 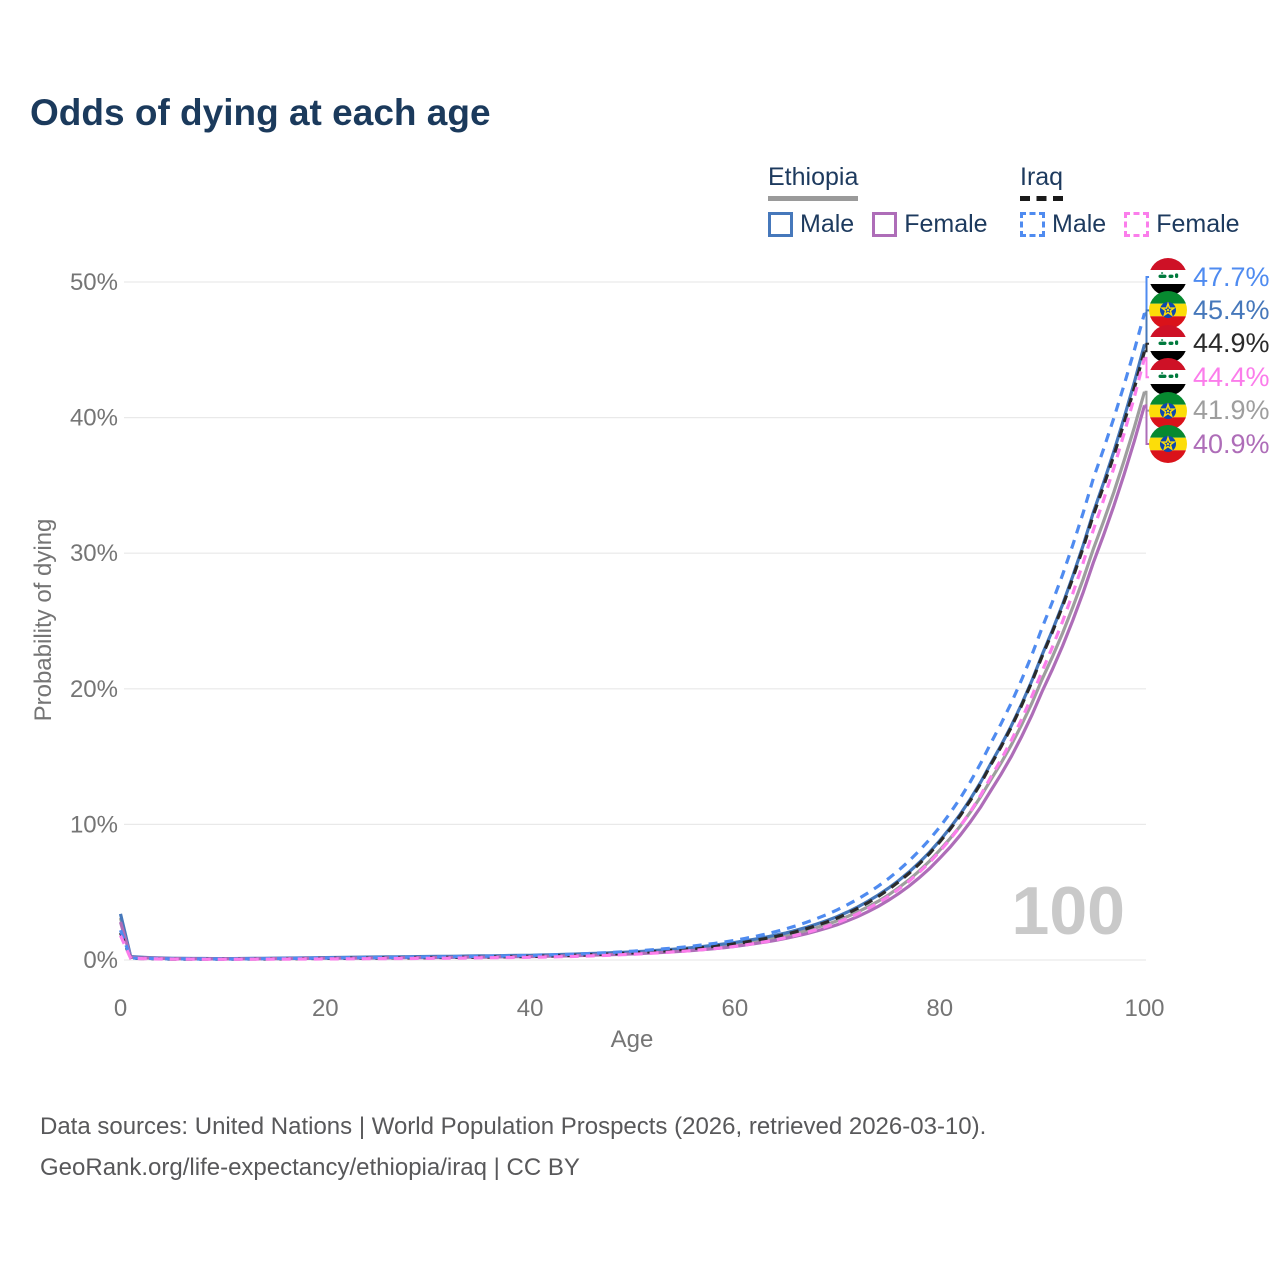 I want to click on legend-country-iraq-label: Iraq, so click(x=1042, y=182).